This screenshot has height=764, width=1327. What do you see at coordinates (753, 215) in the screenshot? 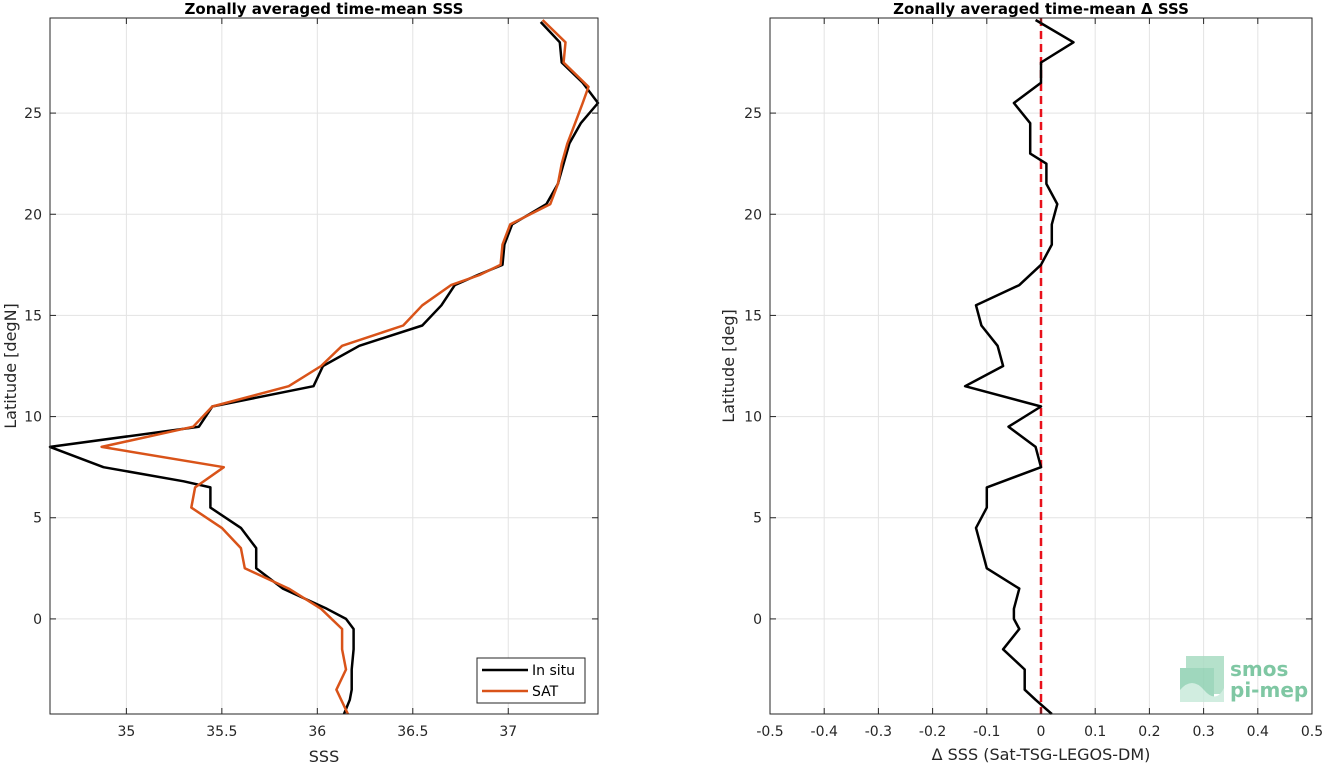
I see `delta-sss-y-tick-label: 20` at bounding box center [753, 215].